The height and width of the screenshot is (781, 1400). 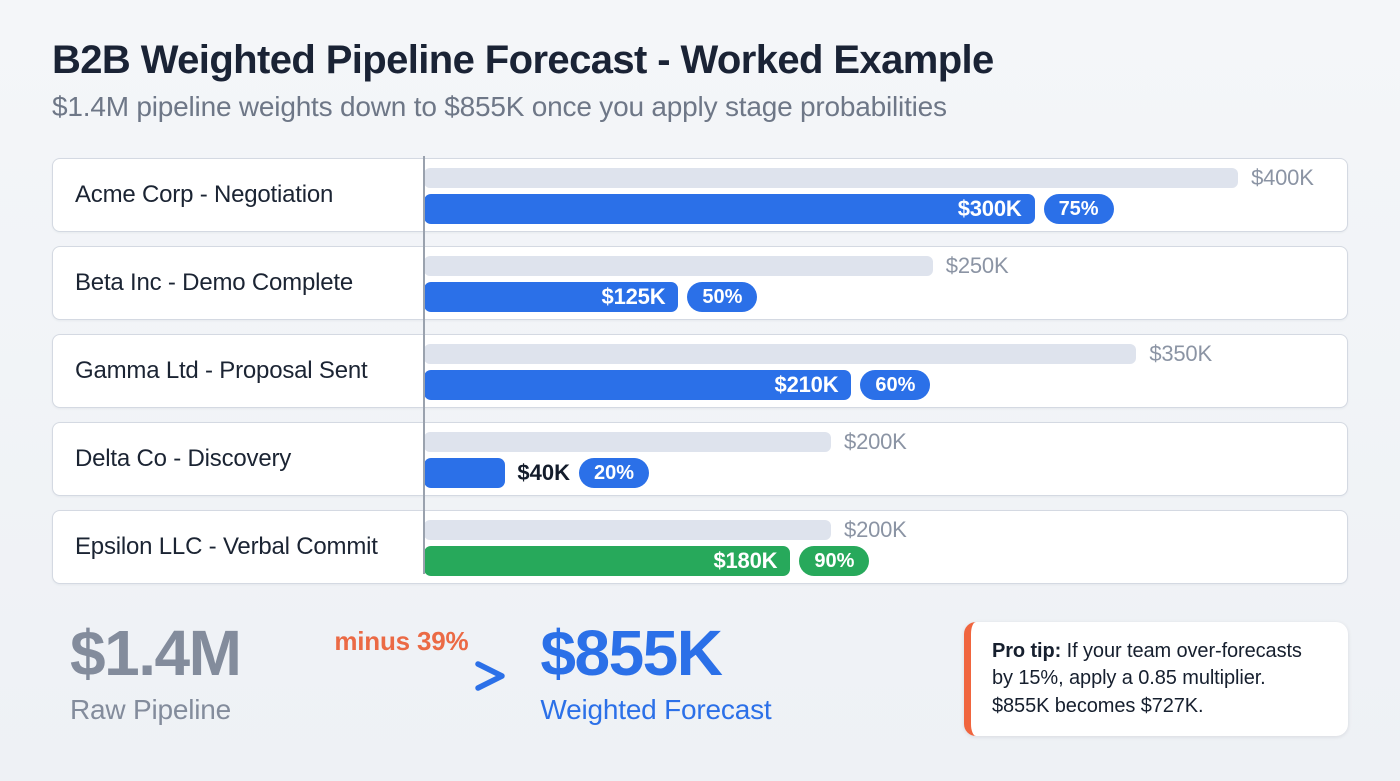 I want to click on deal-bars-column: $400K $300K 75%, so click(x=885, y=195).